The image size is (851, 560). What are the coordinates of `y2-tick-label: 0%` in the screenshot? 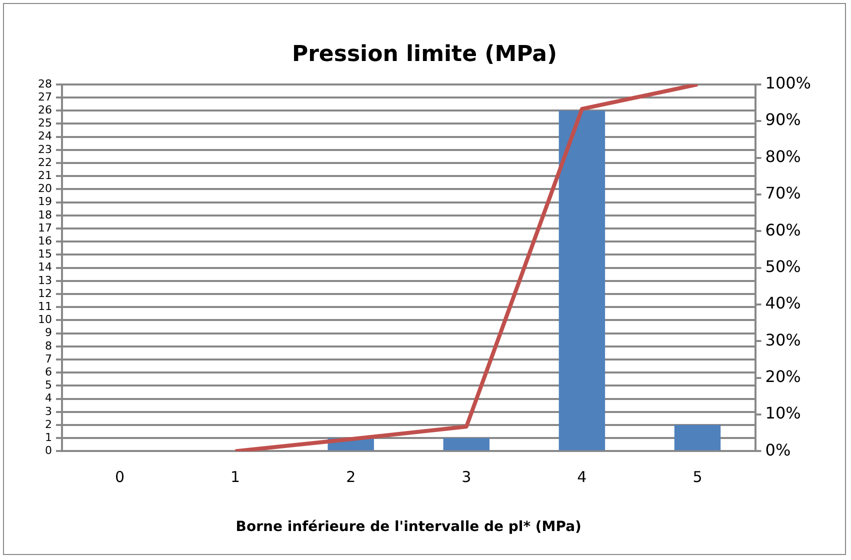 It's located at (778, 450).